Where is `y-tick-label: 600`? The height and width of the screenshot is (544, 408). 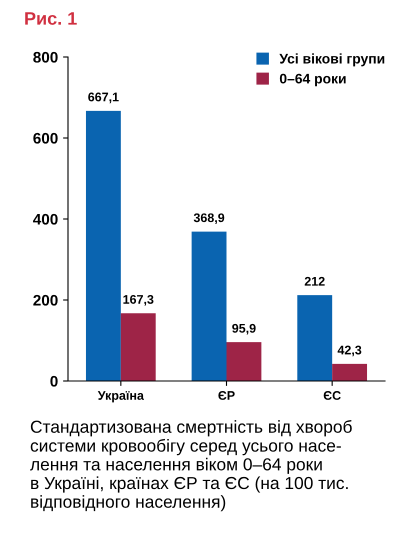 y-tick-label: 600 is located at coordinates (45, 138).